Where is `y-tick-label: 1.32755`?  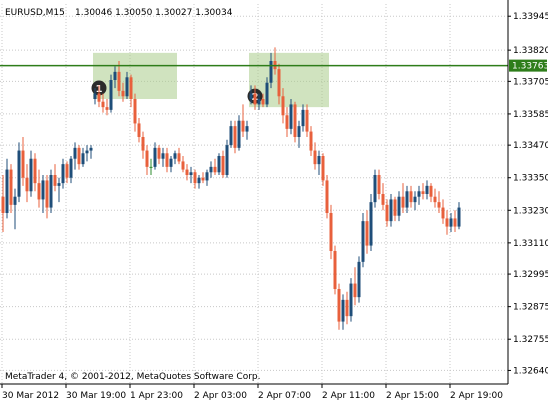
y-tick-label: 1.32755 is located at coordinates (530, 340).